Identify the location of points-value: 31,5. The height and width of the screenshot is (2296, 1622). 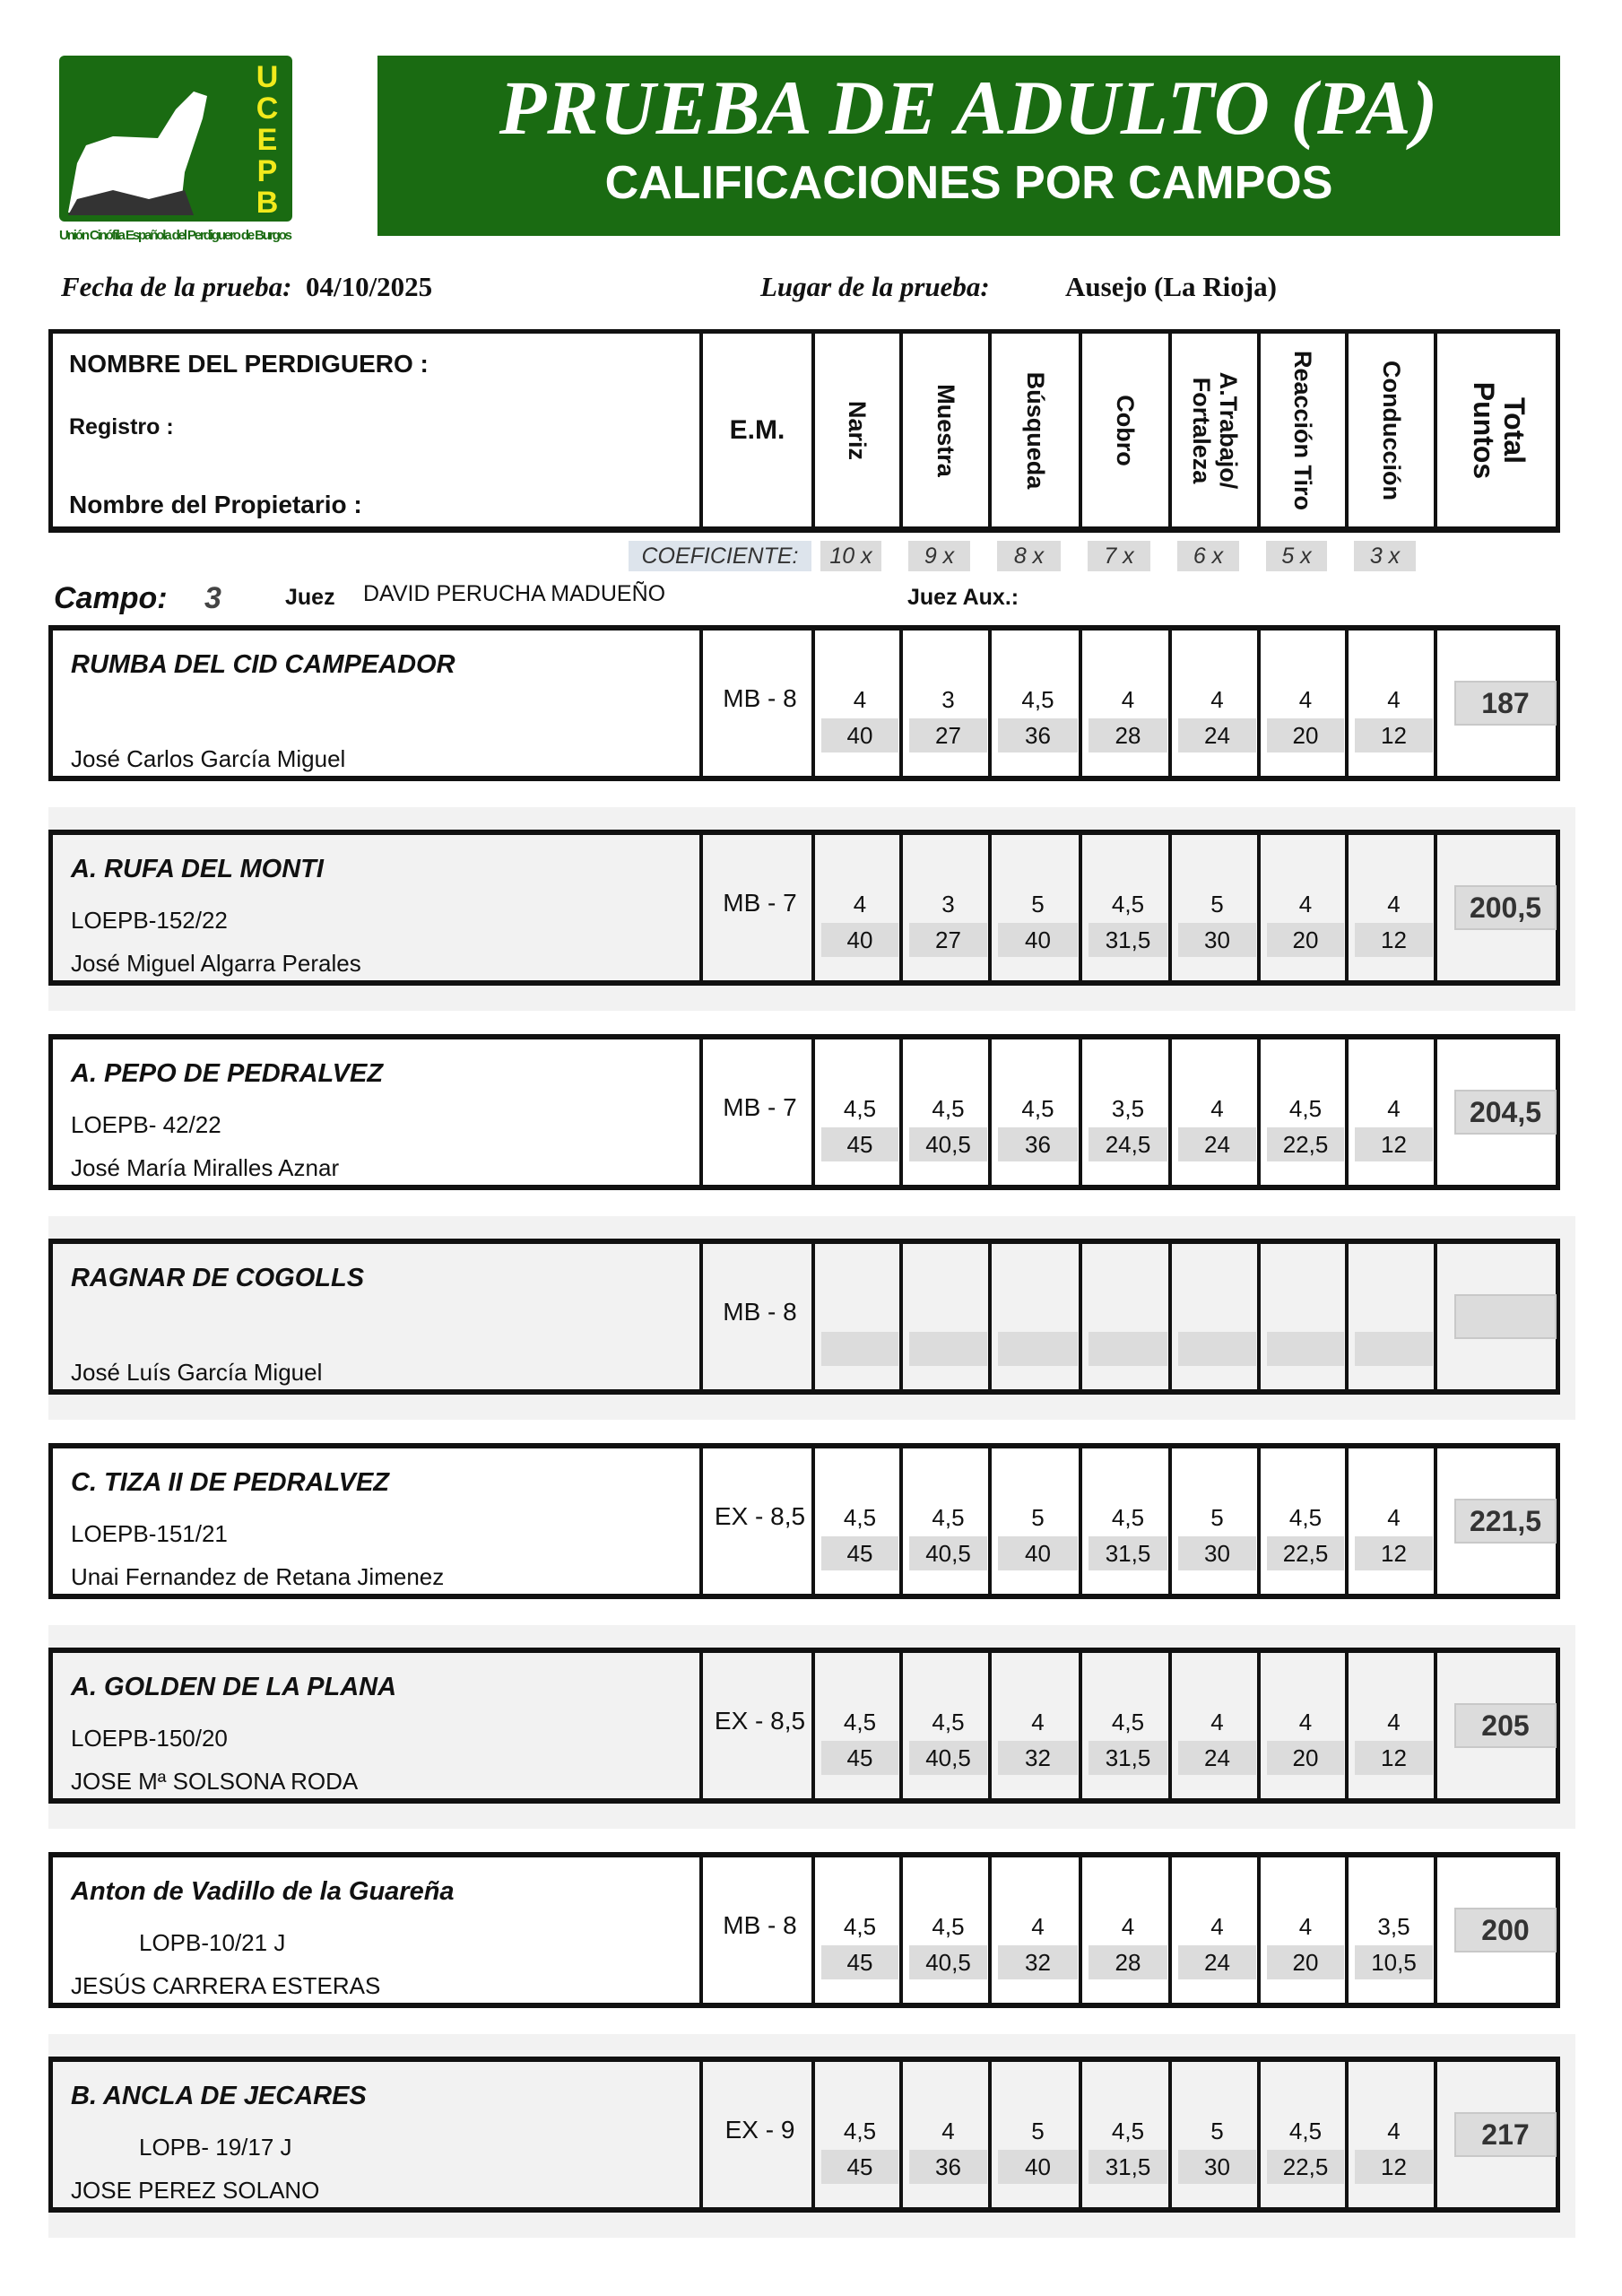
(1128, 940).